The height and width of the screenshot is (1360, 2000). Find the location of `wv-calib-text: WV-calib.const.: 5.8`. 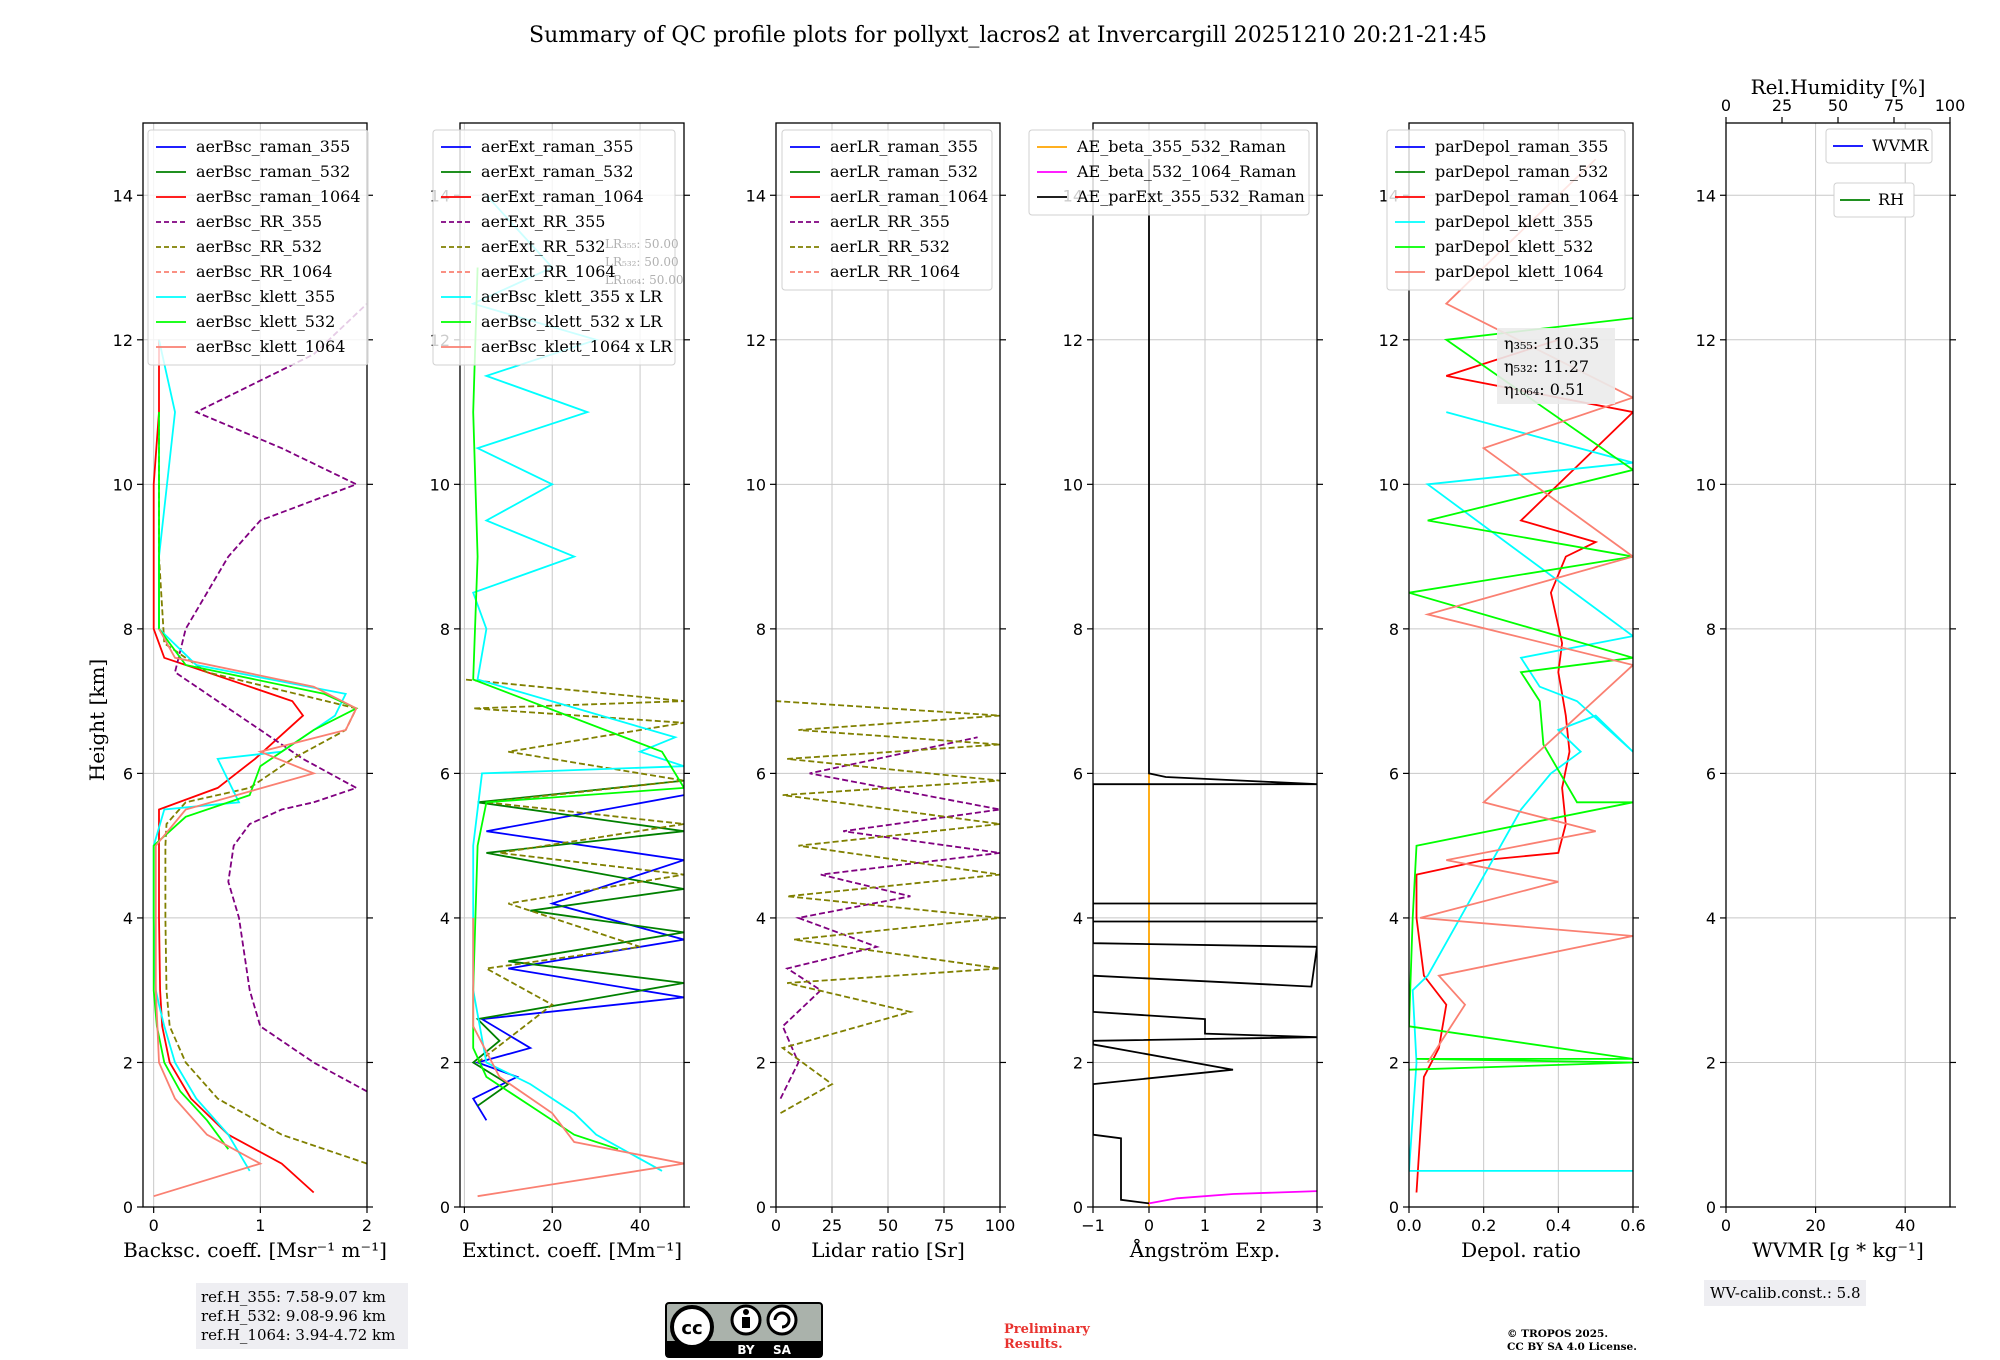

wv-calib-text: WV-calib.const.: 5.8 is located at coordinates (1785, 1293).